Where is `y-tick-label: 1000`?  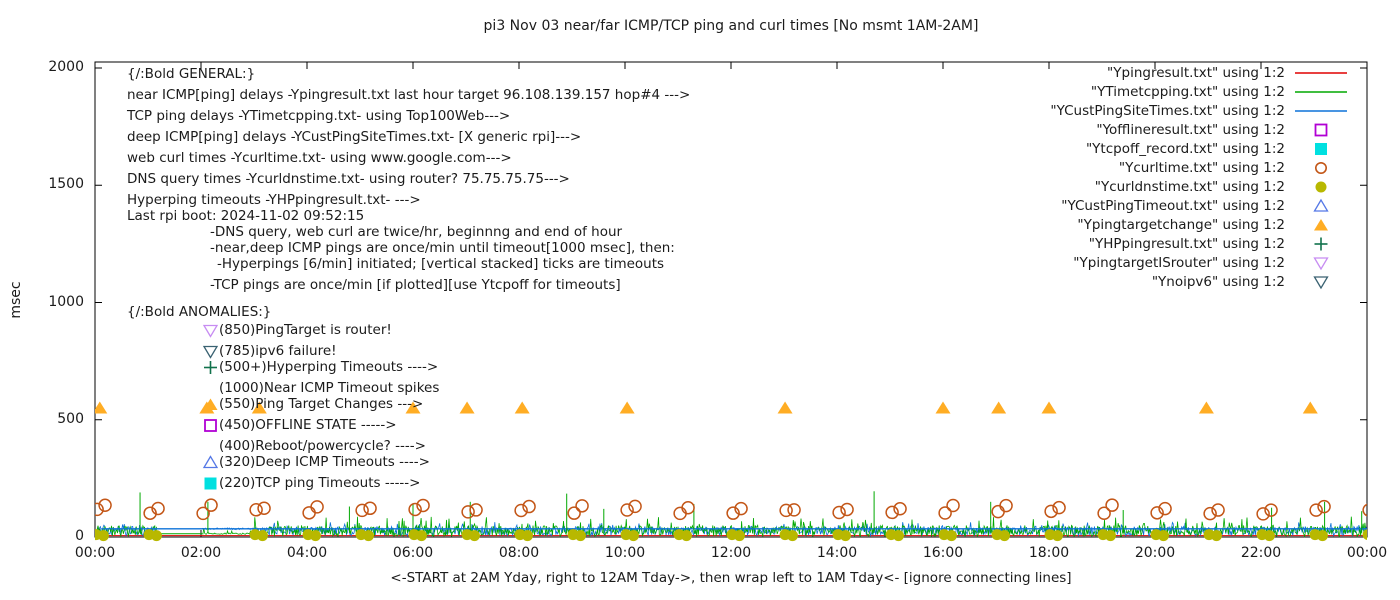 y-tick-label: 1000 is located at coordinates (66, 301).